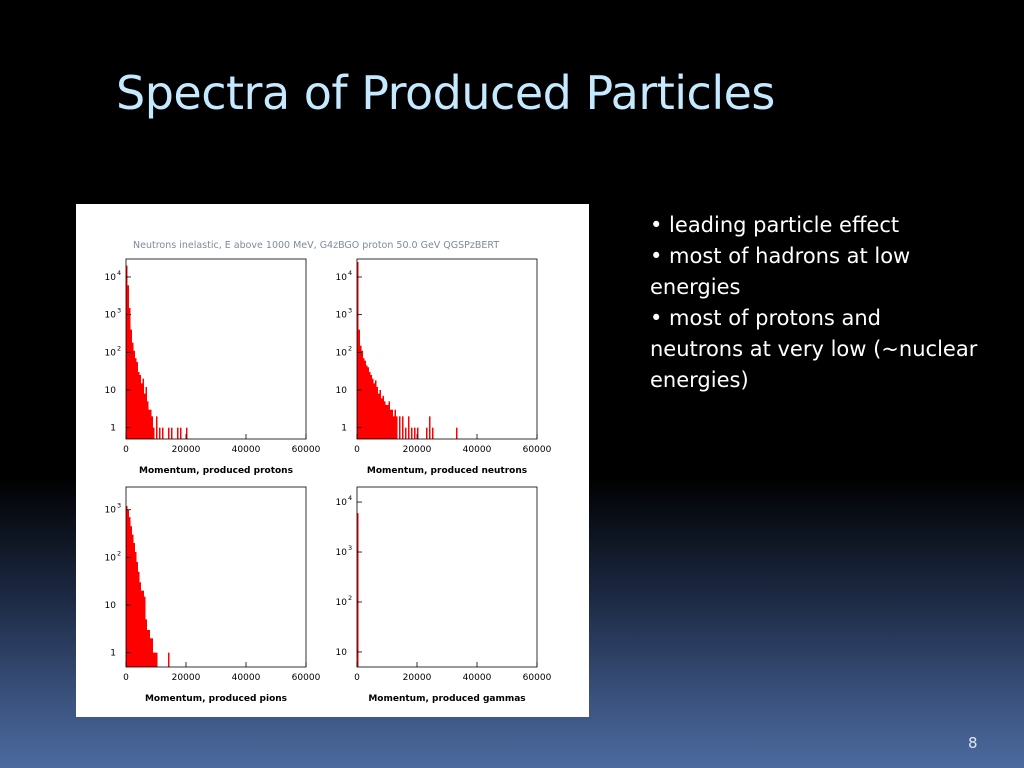  What do you see at coordinates (216, 577) in the screenshot?
I see `plot-frame` at bounding box center [216, 577].